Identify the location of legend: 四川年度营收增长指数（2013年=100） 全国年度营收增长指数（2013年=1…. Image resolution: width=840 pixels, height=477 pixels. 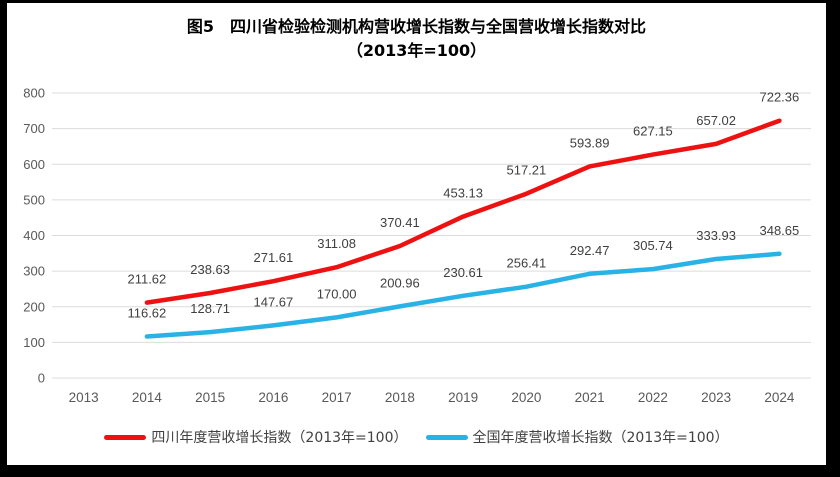
(416, 437).